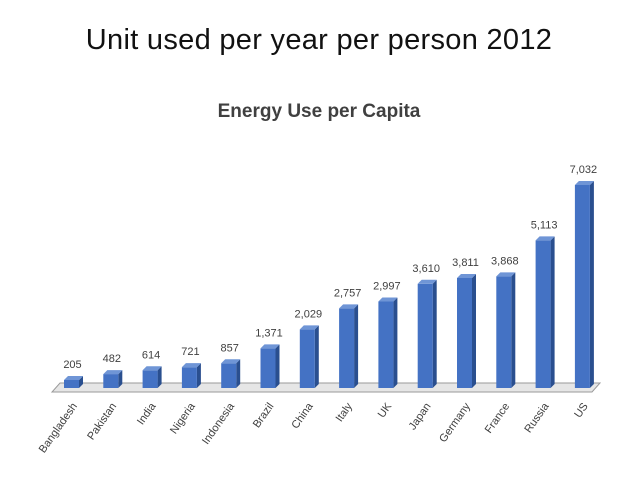  Describe the element at coordinates (326, 387) in the screenshot. I see `chart-floor` at that location.